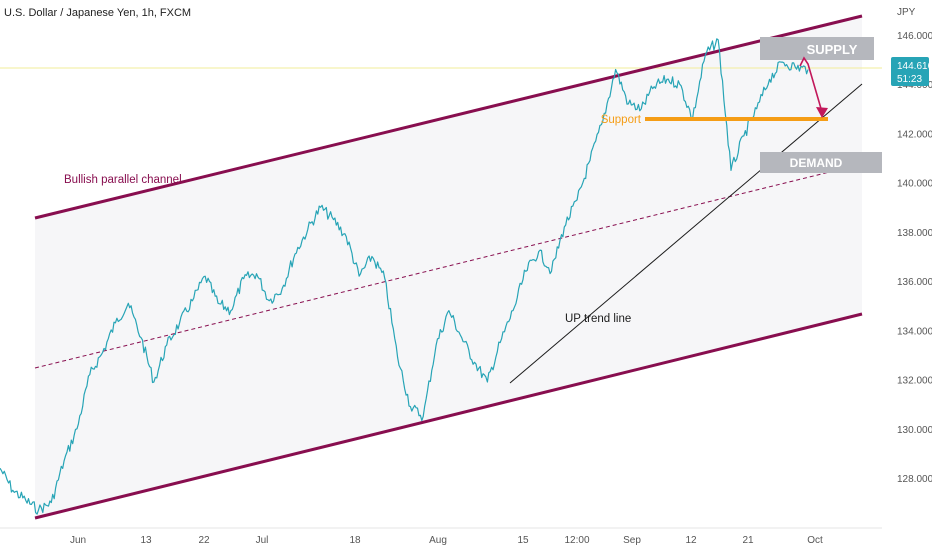 The height and width of the screenshot is (550, 932). Describe the element at coordinates (906, 12) in the screenshot. I see `currency-label: JPY` at that location.